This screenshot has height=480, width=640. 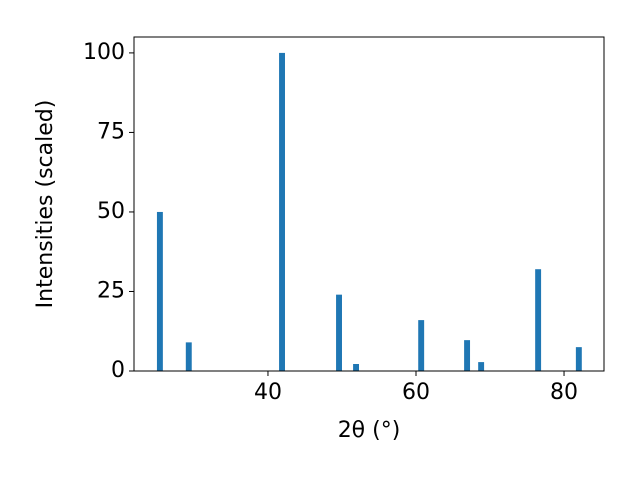 I want to click on y-axis-label: Intensities (scaled), so click(x=45, y=204).